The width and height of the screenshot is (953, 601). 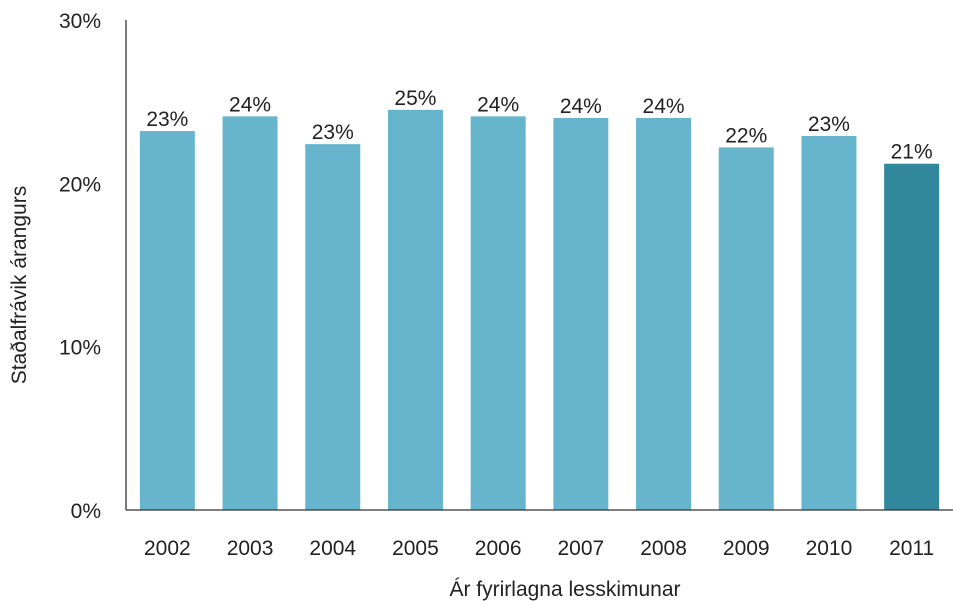 I want to click on y-tick-label: 10%, so click(x=80, y=348).